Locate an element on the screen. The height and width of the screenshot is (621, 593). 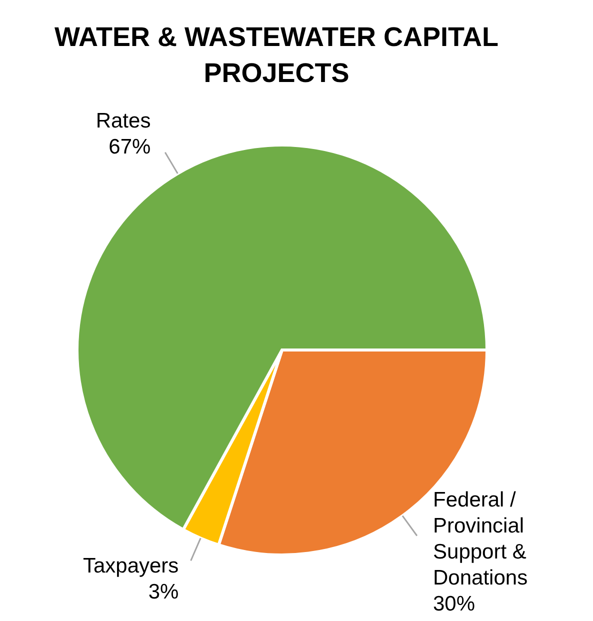
slice-label: Federal / Provincial Support & Donations is located at coordinates (480, 539).